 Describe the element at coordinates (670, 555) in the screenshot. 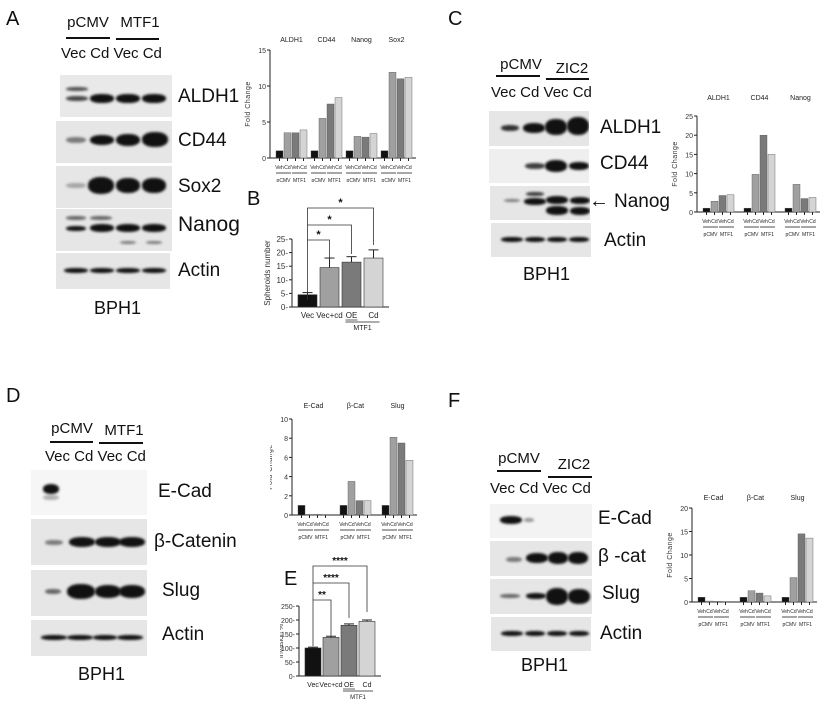

I see `svg-text: Fold Change` at that location.